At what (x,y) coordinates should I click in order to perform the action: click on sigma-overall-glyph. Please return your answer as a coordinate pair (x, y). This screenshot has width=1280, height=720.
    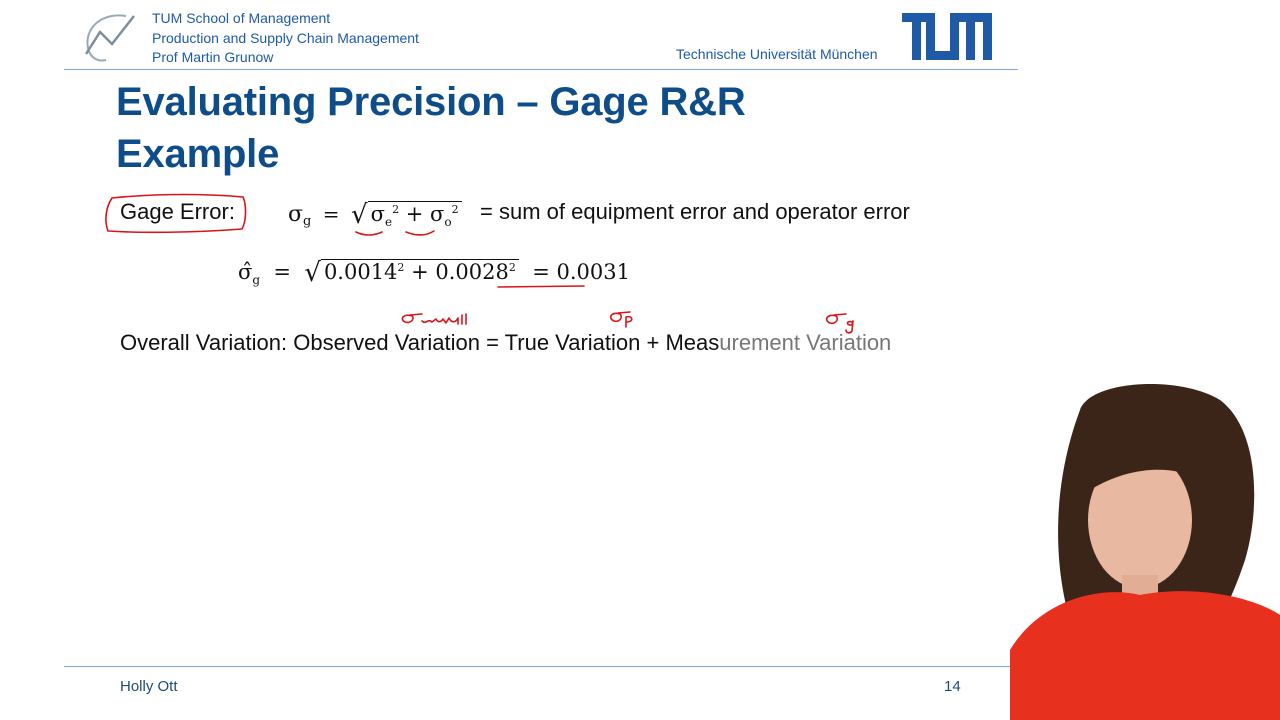
    Looking at the image, I should click on (412, 318).